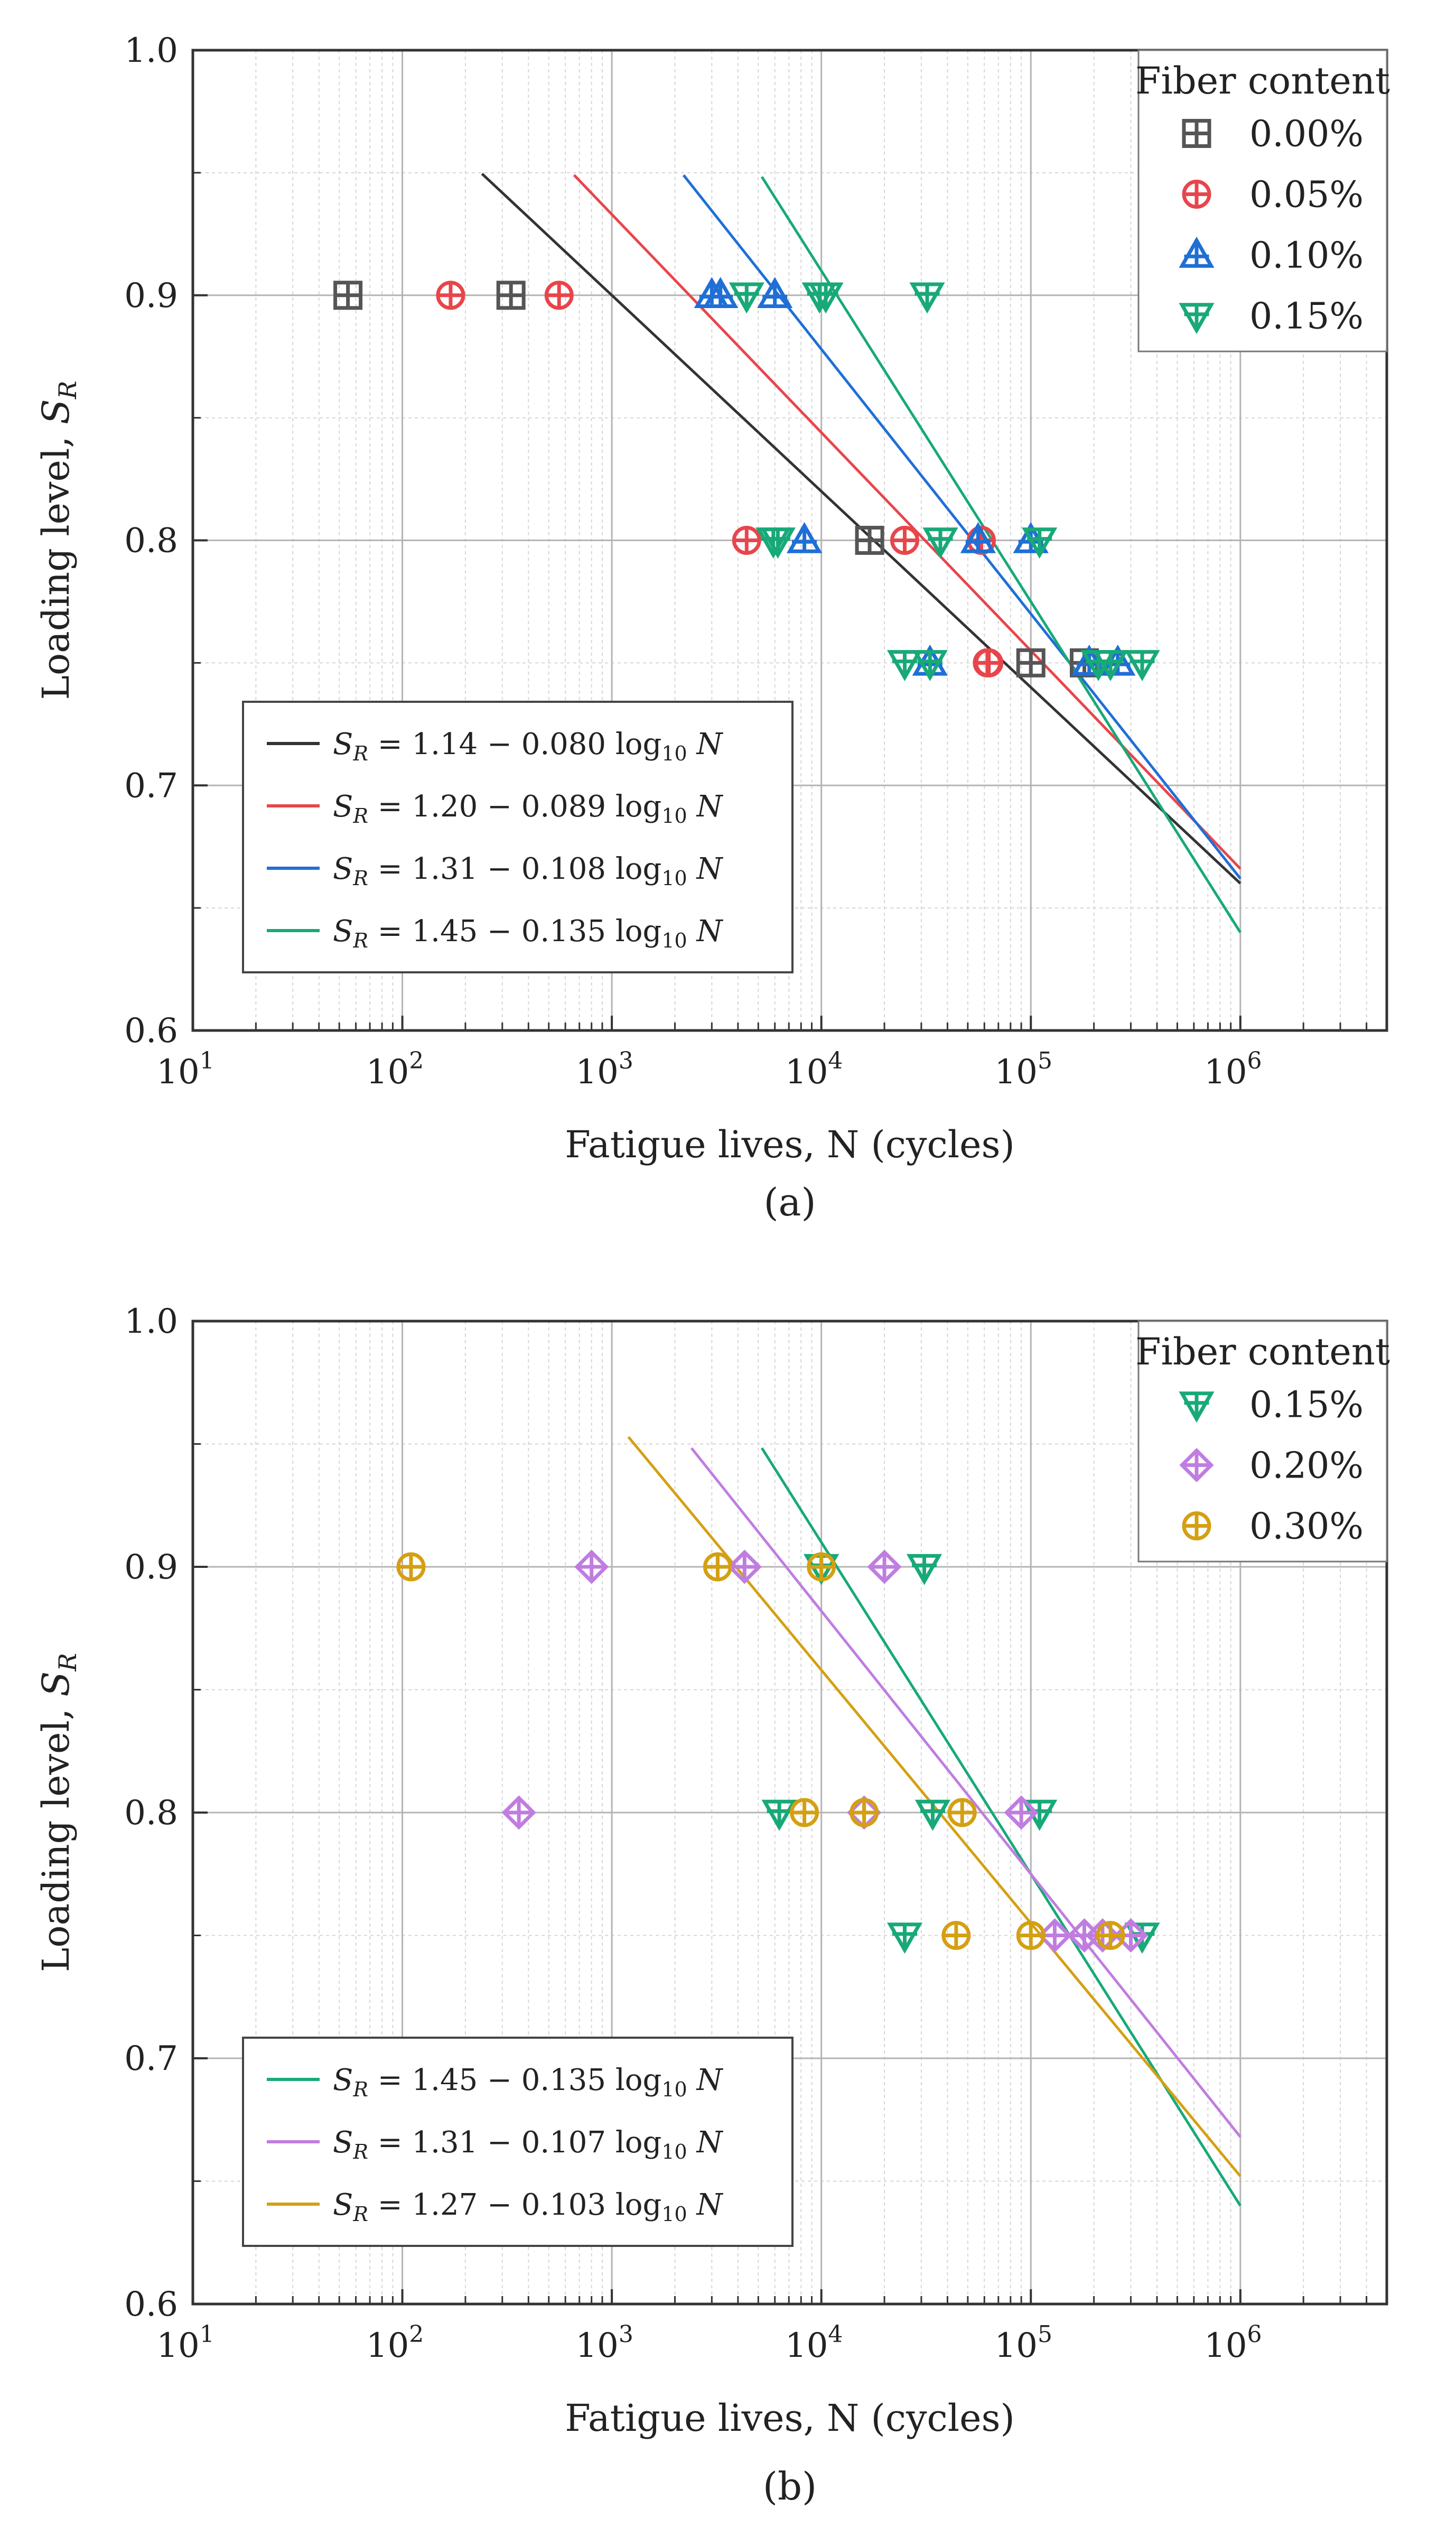 This screenshot has height=2536, width=1456. What do you see at coordinates (1306, 317) in the screenshot?
I see `legend-label: 0.15%` at bounding box center [1306, 317].